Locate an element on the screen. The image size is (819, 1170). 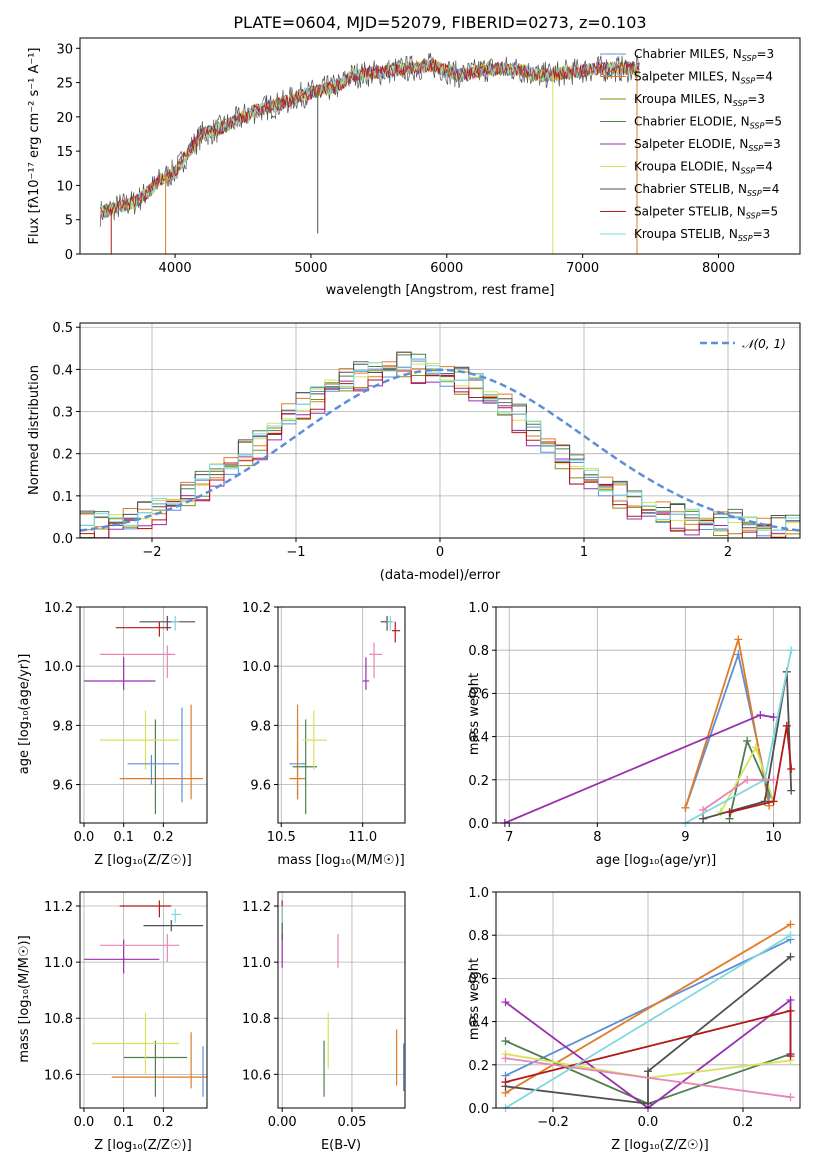
x-tick-label: 6000 is located at coordinates (446, 268).